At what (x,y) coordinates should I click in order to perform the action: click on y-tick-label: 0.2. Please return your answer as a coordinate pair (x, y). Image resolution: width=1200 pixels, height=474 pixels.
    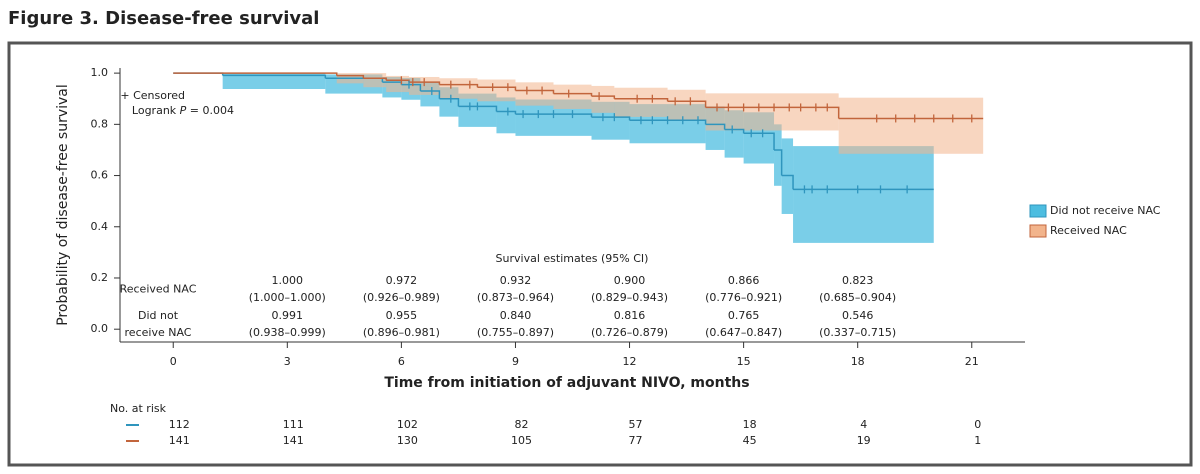
    Looking at the image, I should click on (100, 277).